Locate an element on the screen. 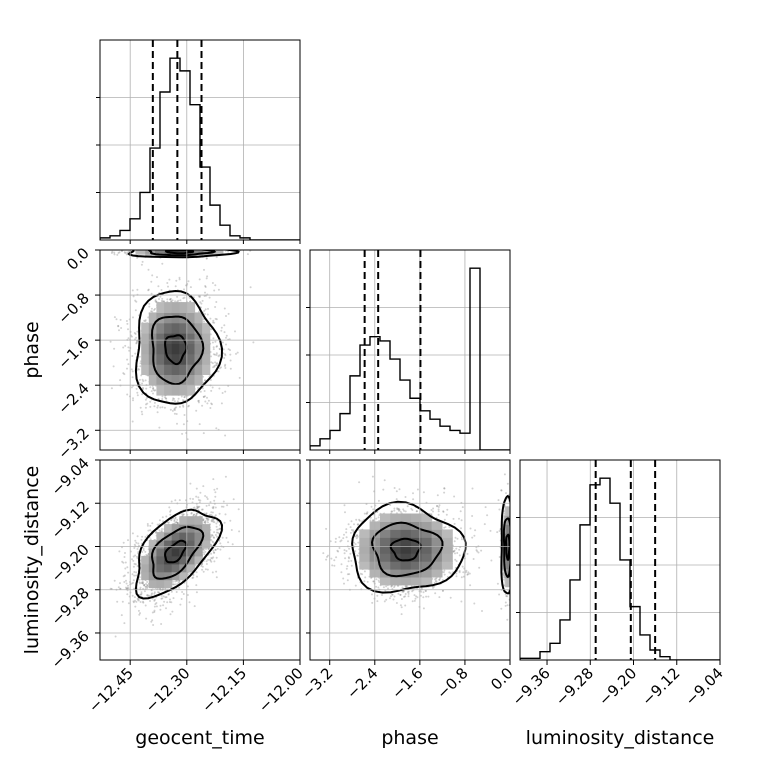 The height and width of the screenshot is (760, 760). panel-frame-geocent_time-phase is located at coordinates (200, 350).